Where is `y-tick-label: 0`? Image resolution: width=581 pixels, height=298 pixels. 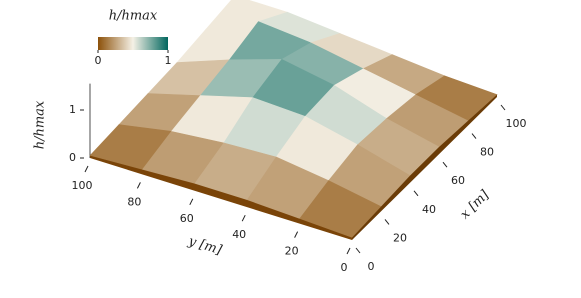
y-tick-label: 0 is located at coordinates (344, 267).